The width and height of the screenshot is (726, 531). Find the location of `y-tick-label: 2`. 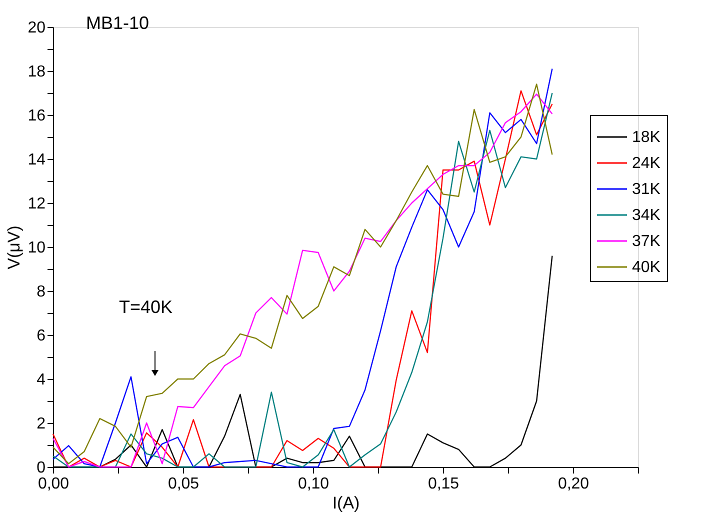

y-tick-label: 2 is located at coordinates (41, 424).